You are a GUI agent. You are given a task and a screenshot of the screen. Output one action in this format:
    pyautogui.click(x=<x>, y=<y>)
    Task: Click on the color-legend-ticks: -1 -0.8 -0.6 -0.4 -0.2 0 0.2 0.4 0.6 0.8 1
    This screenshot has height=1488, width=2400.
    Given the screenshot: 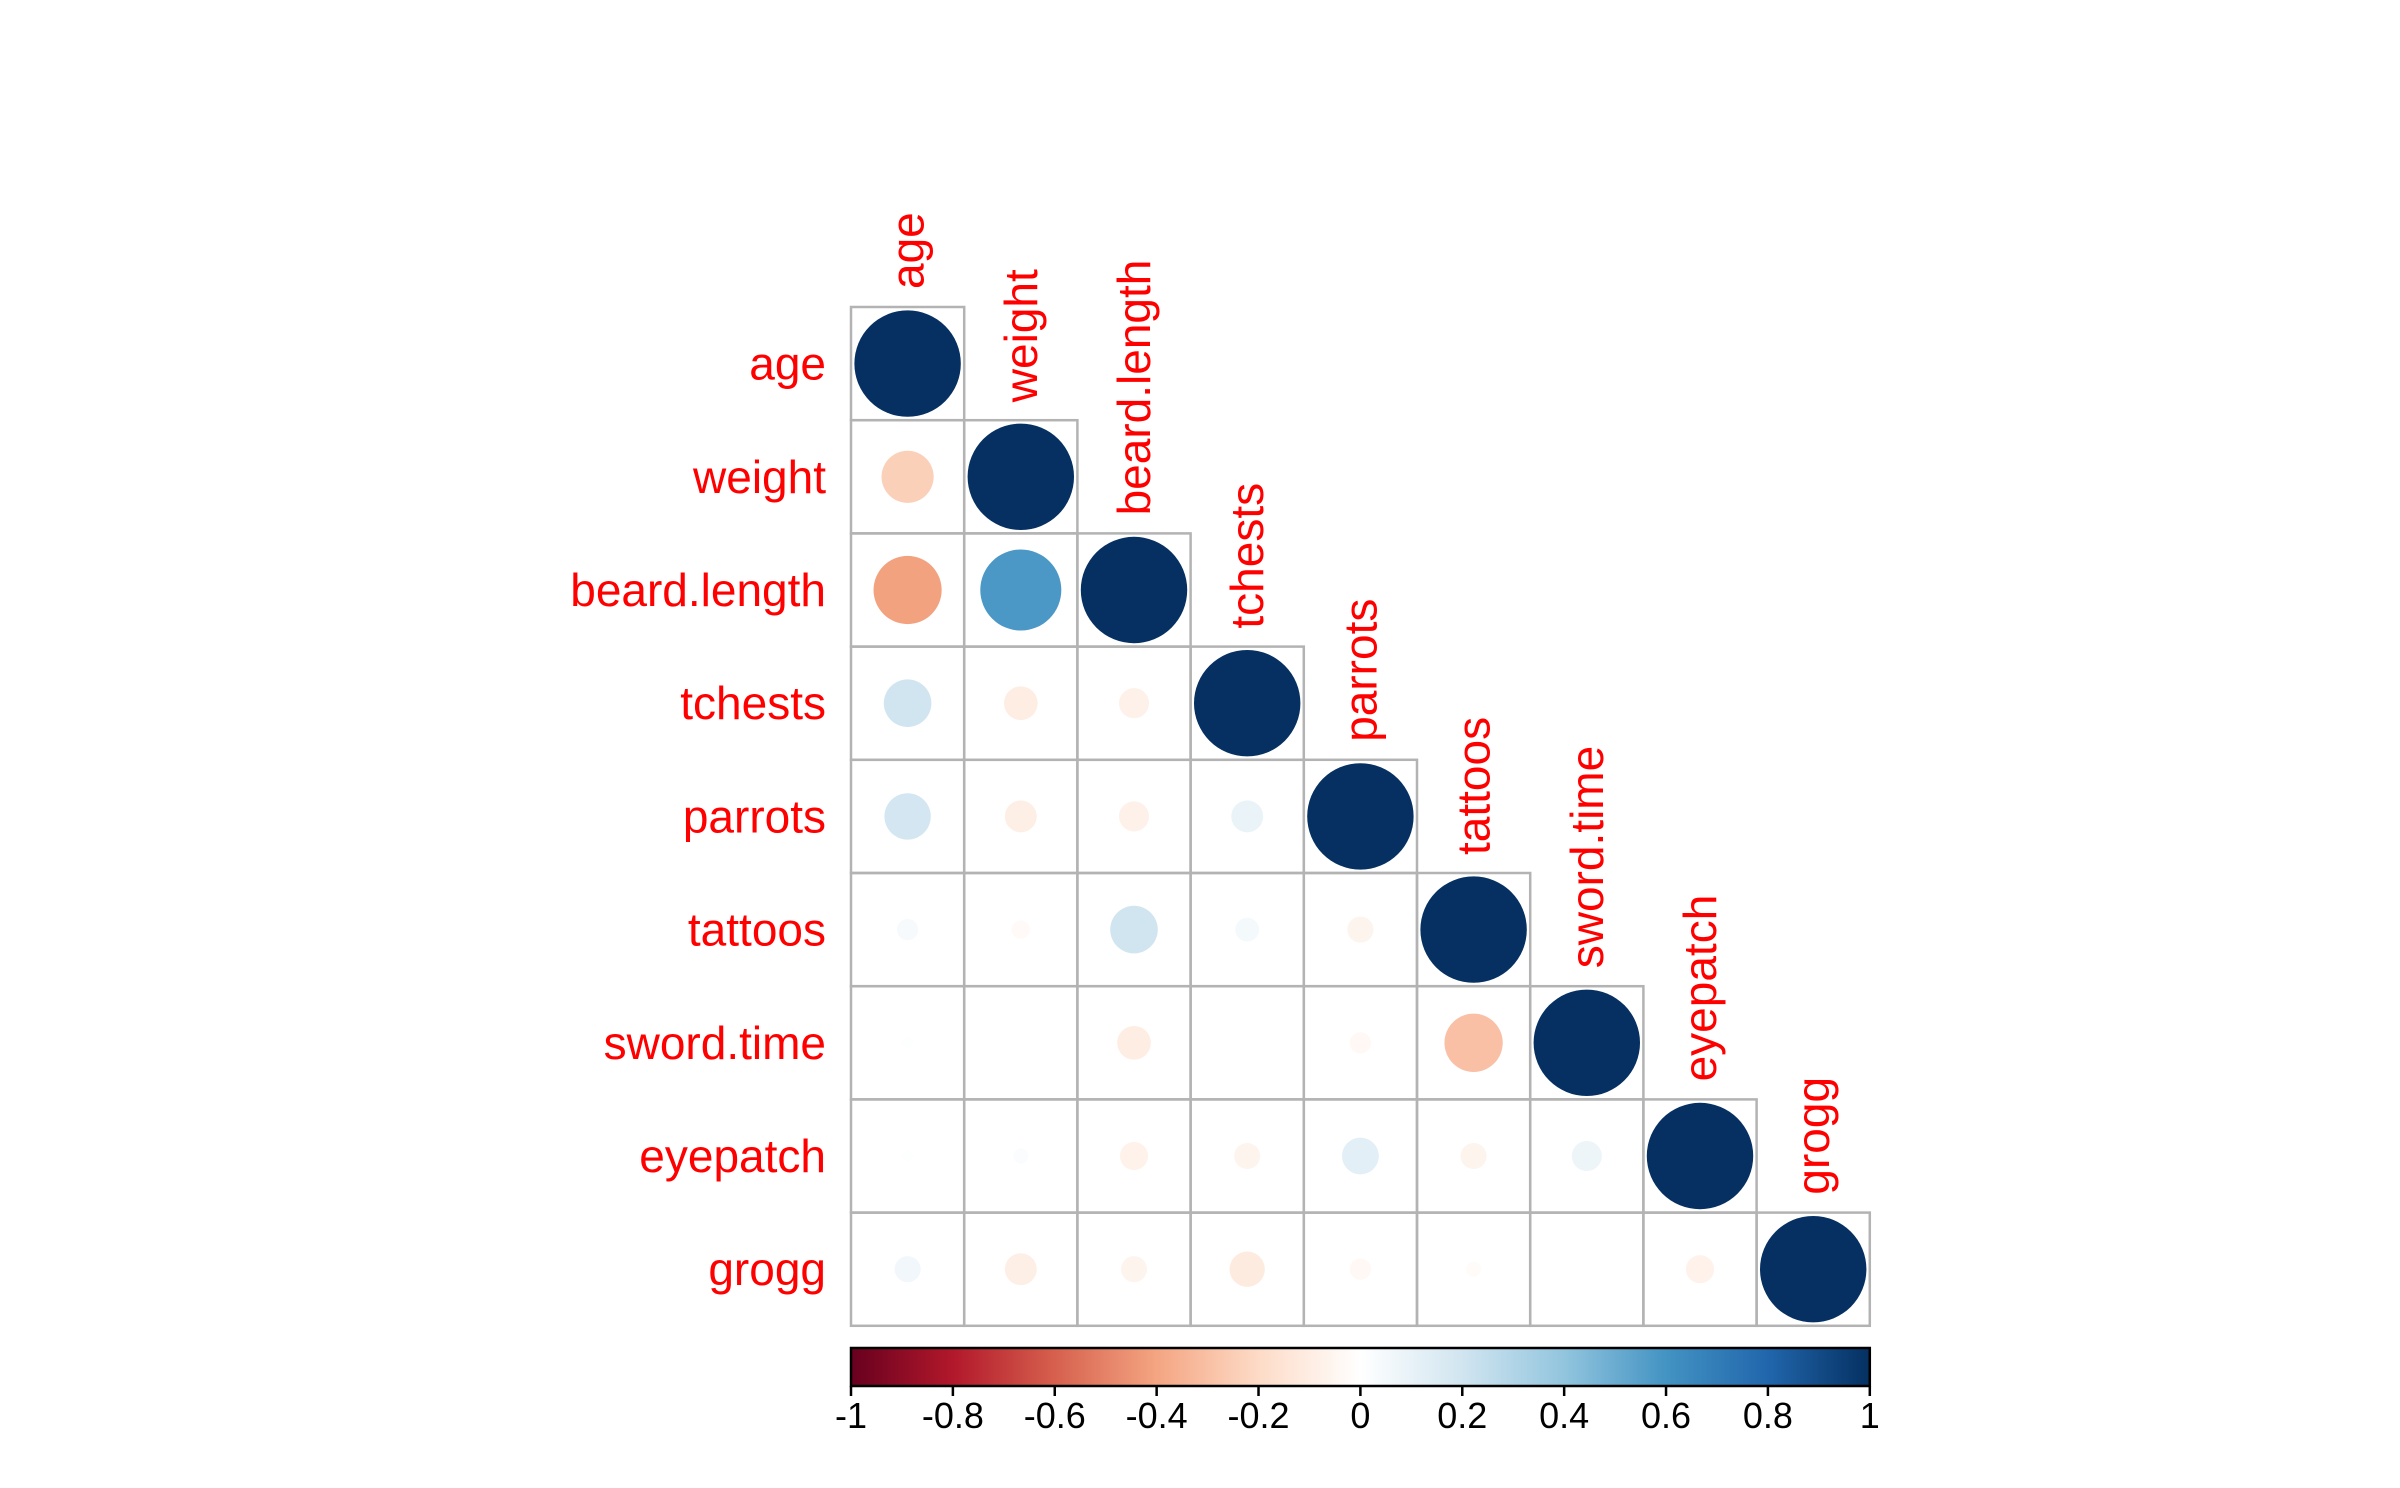 What is the action you would take?
    pyautogui.click(x=1357, y=1411)
    